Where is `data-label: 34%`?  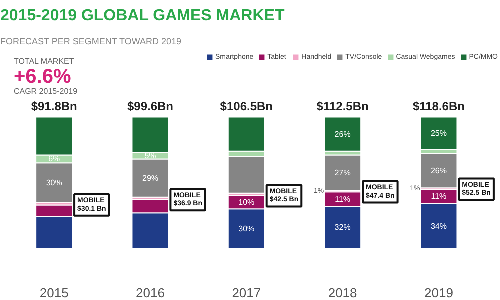 data-label: 34% is located at coordinates (438, 226).